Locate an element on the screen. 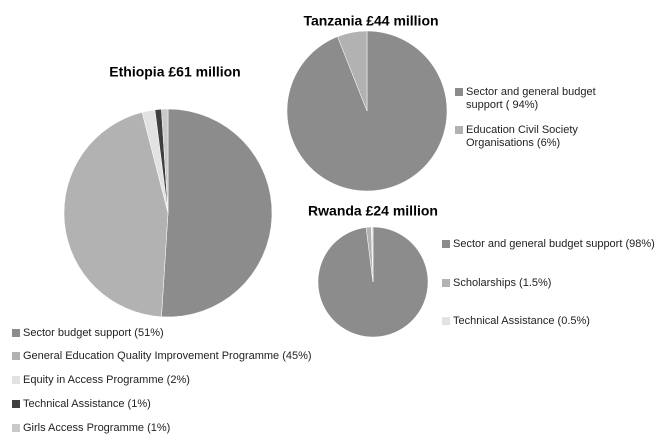 The height and width of the screenshot is (436, 664). legend-label: Technical Assistance (0.5%) is located at coordinates (521, 321).